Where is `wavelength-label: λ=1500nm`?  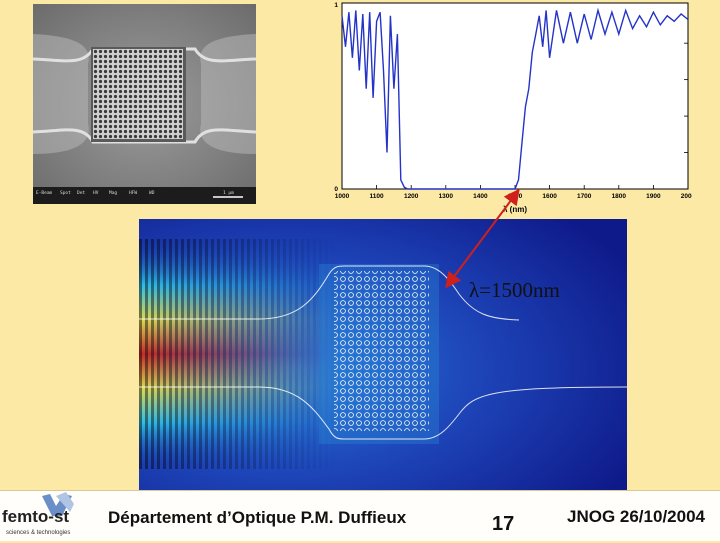 wavelength-label: λ=1500nm is located at coordinates (514, 290).